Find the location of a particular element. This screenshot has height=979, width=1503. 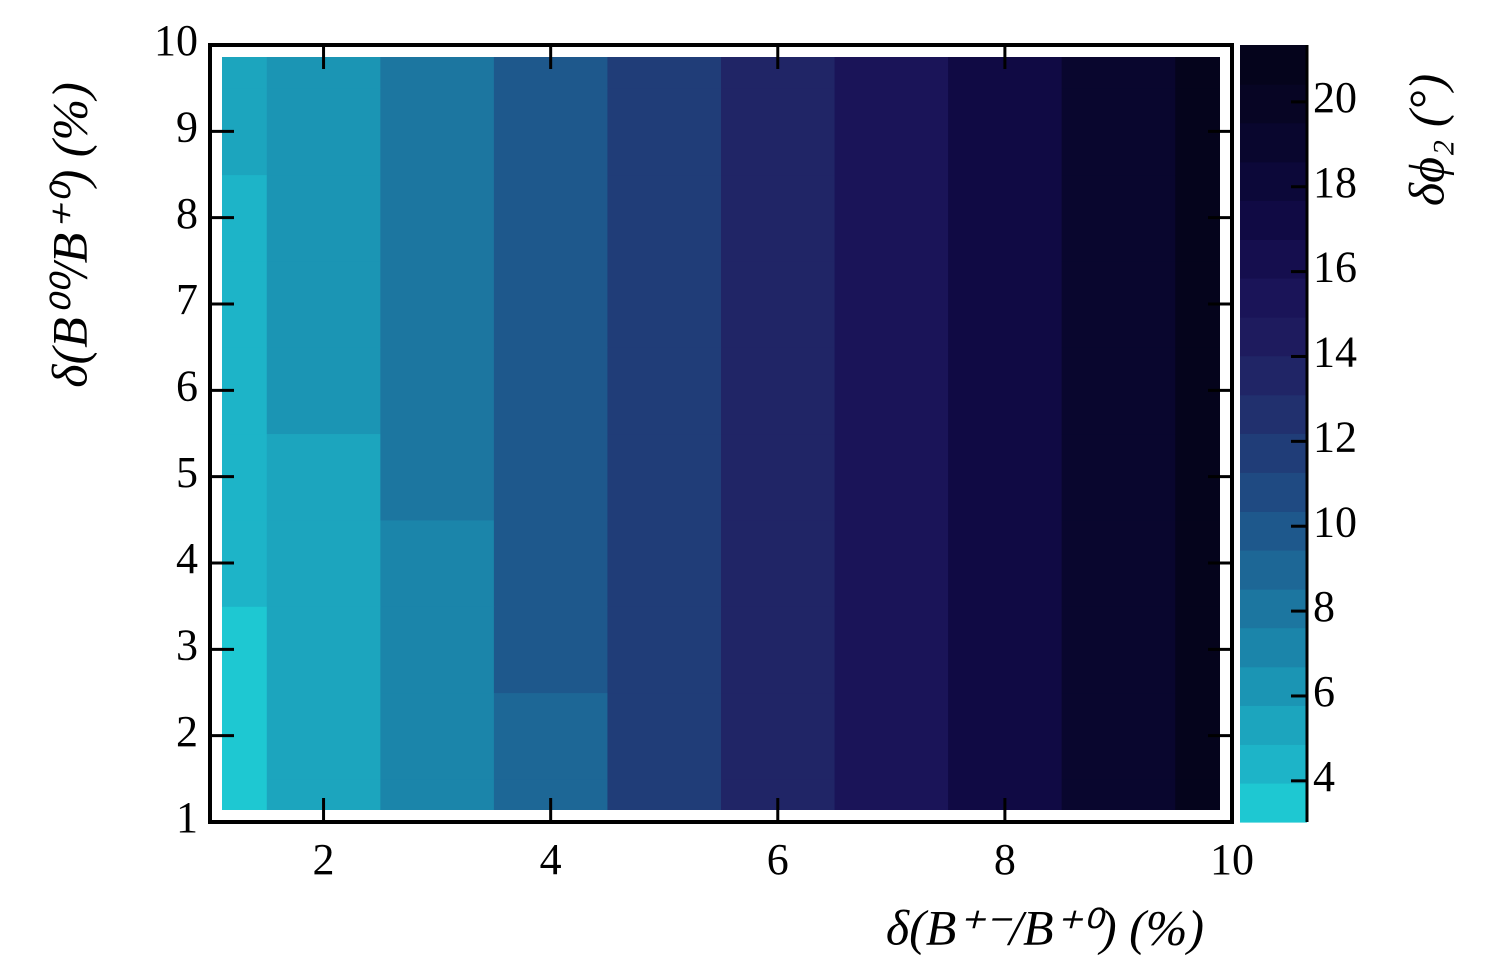

colorbar-tick-label: 12 is located at coordinates (1335, 436).